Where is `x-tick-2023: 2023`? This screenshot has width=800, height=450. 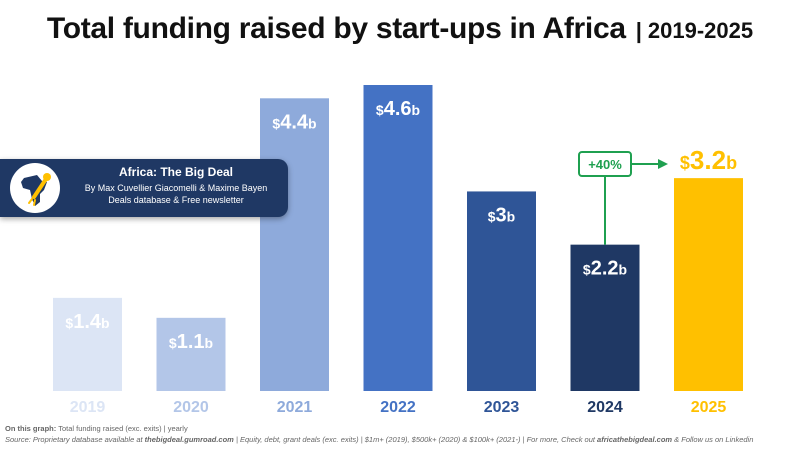
x-tick-2023: 2023 is located at coordinates (502, 407).